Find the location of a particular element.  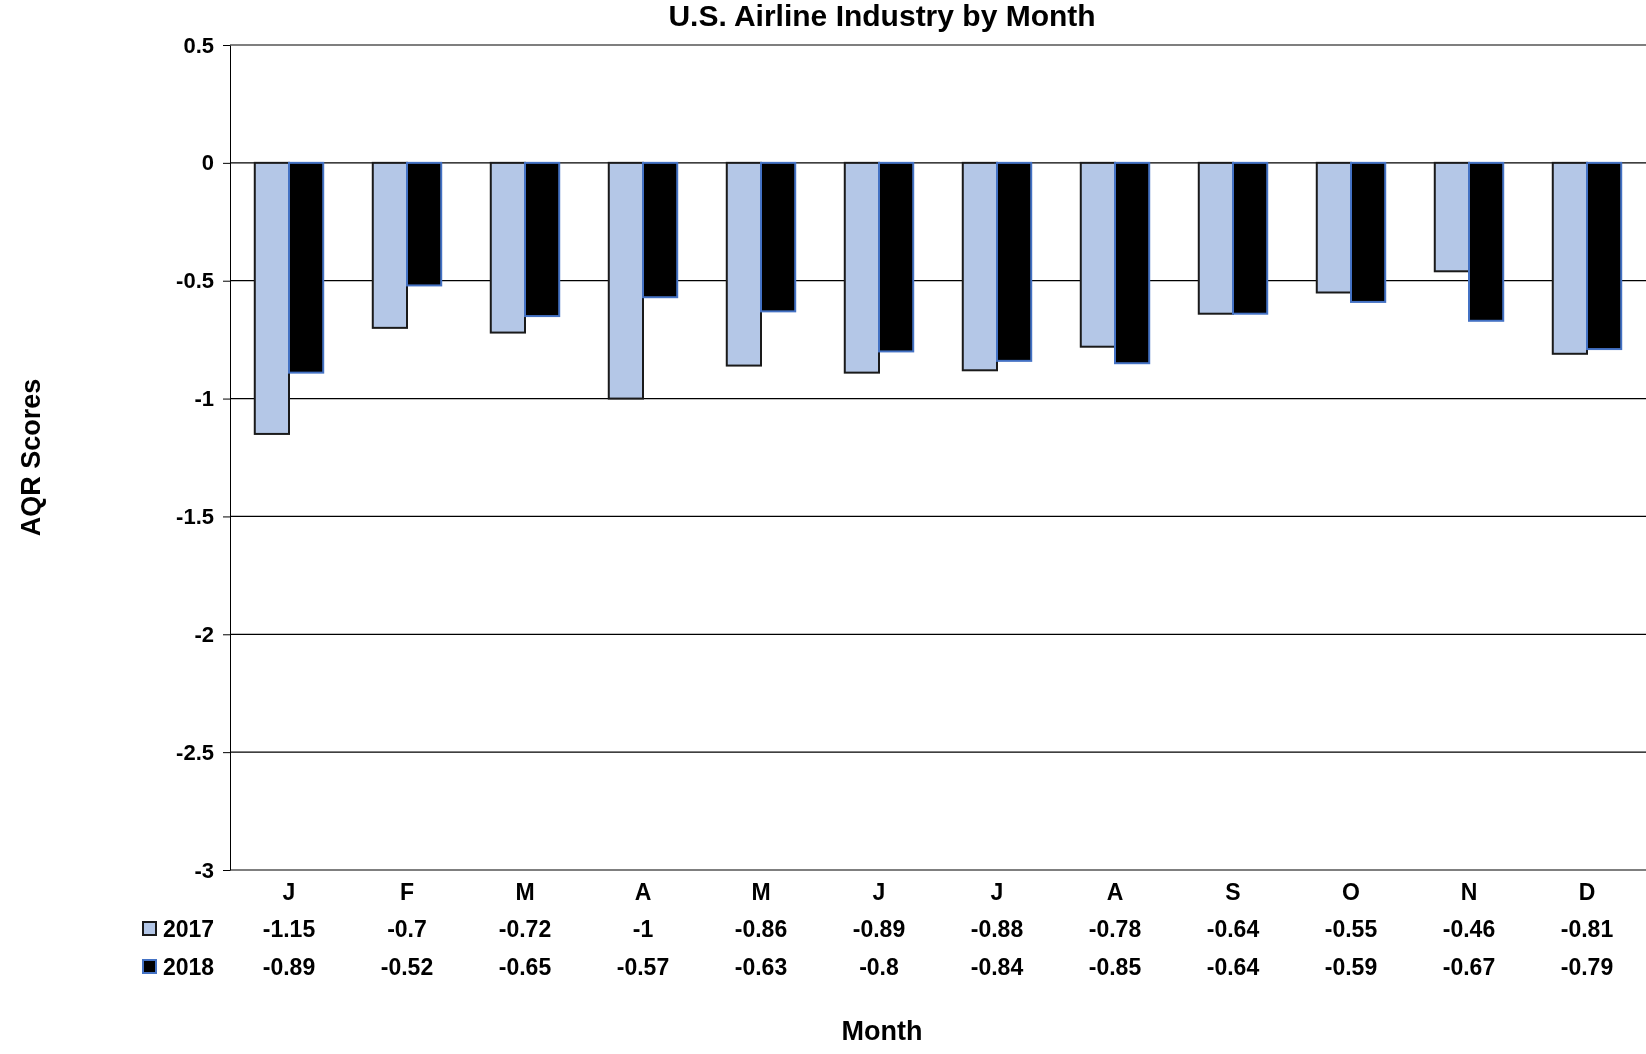

y-tick-label: -2.5 is located at coordinates (195, 752).